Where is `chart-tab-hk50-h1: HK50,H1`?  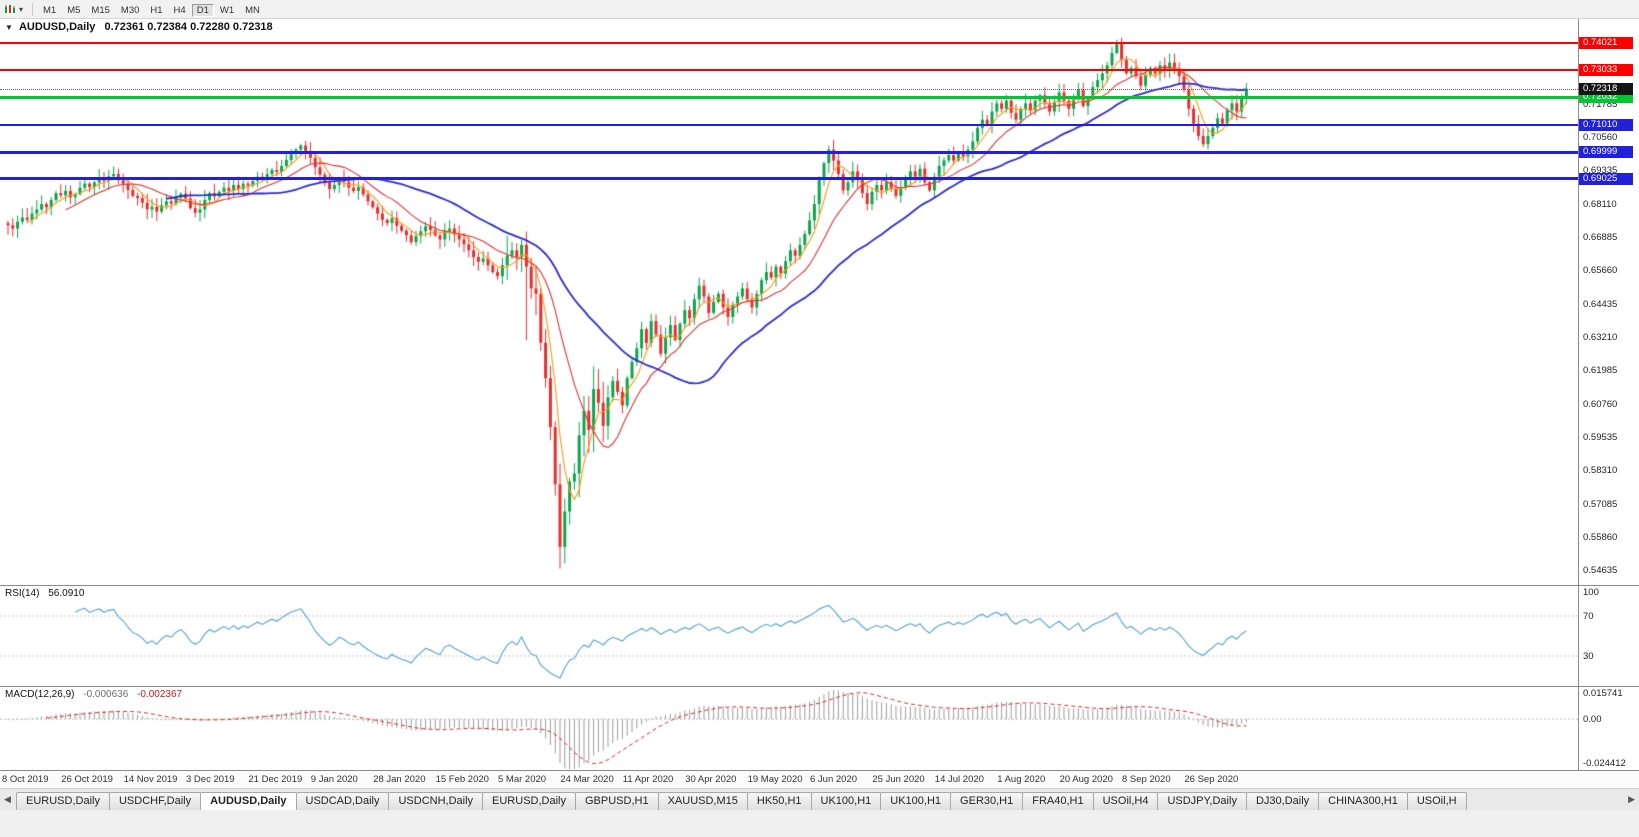
chart-tab-hk50-h1: HK50,H1 is located at coordinates (779, 801).